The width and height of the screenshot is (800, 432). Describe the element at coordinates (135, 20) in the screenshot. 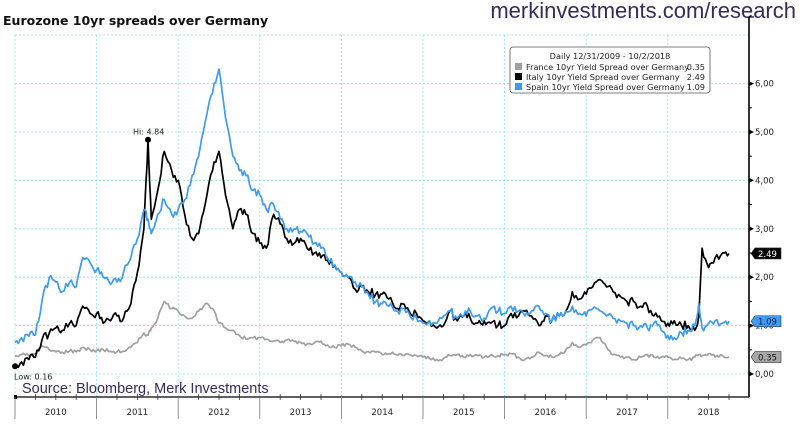

I see `chart-title: Eurozone 10yr spreads over Germany` at that location.